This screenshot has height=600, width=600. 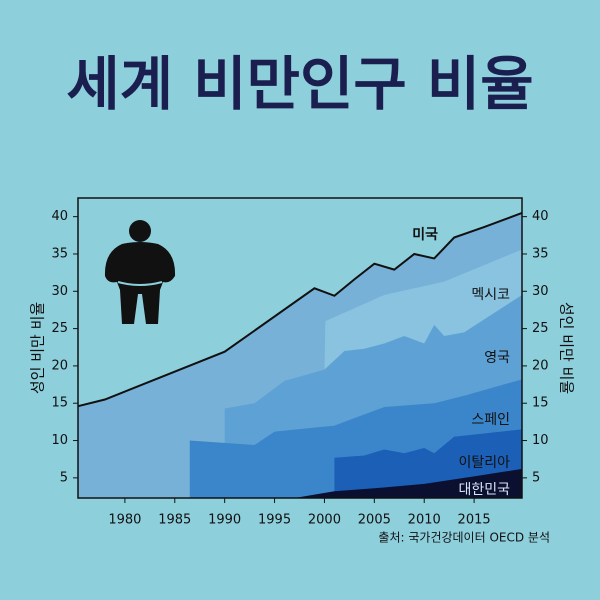 I want to click on x-tick-label: 2015, so click(x=474, y=520).